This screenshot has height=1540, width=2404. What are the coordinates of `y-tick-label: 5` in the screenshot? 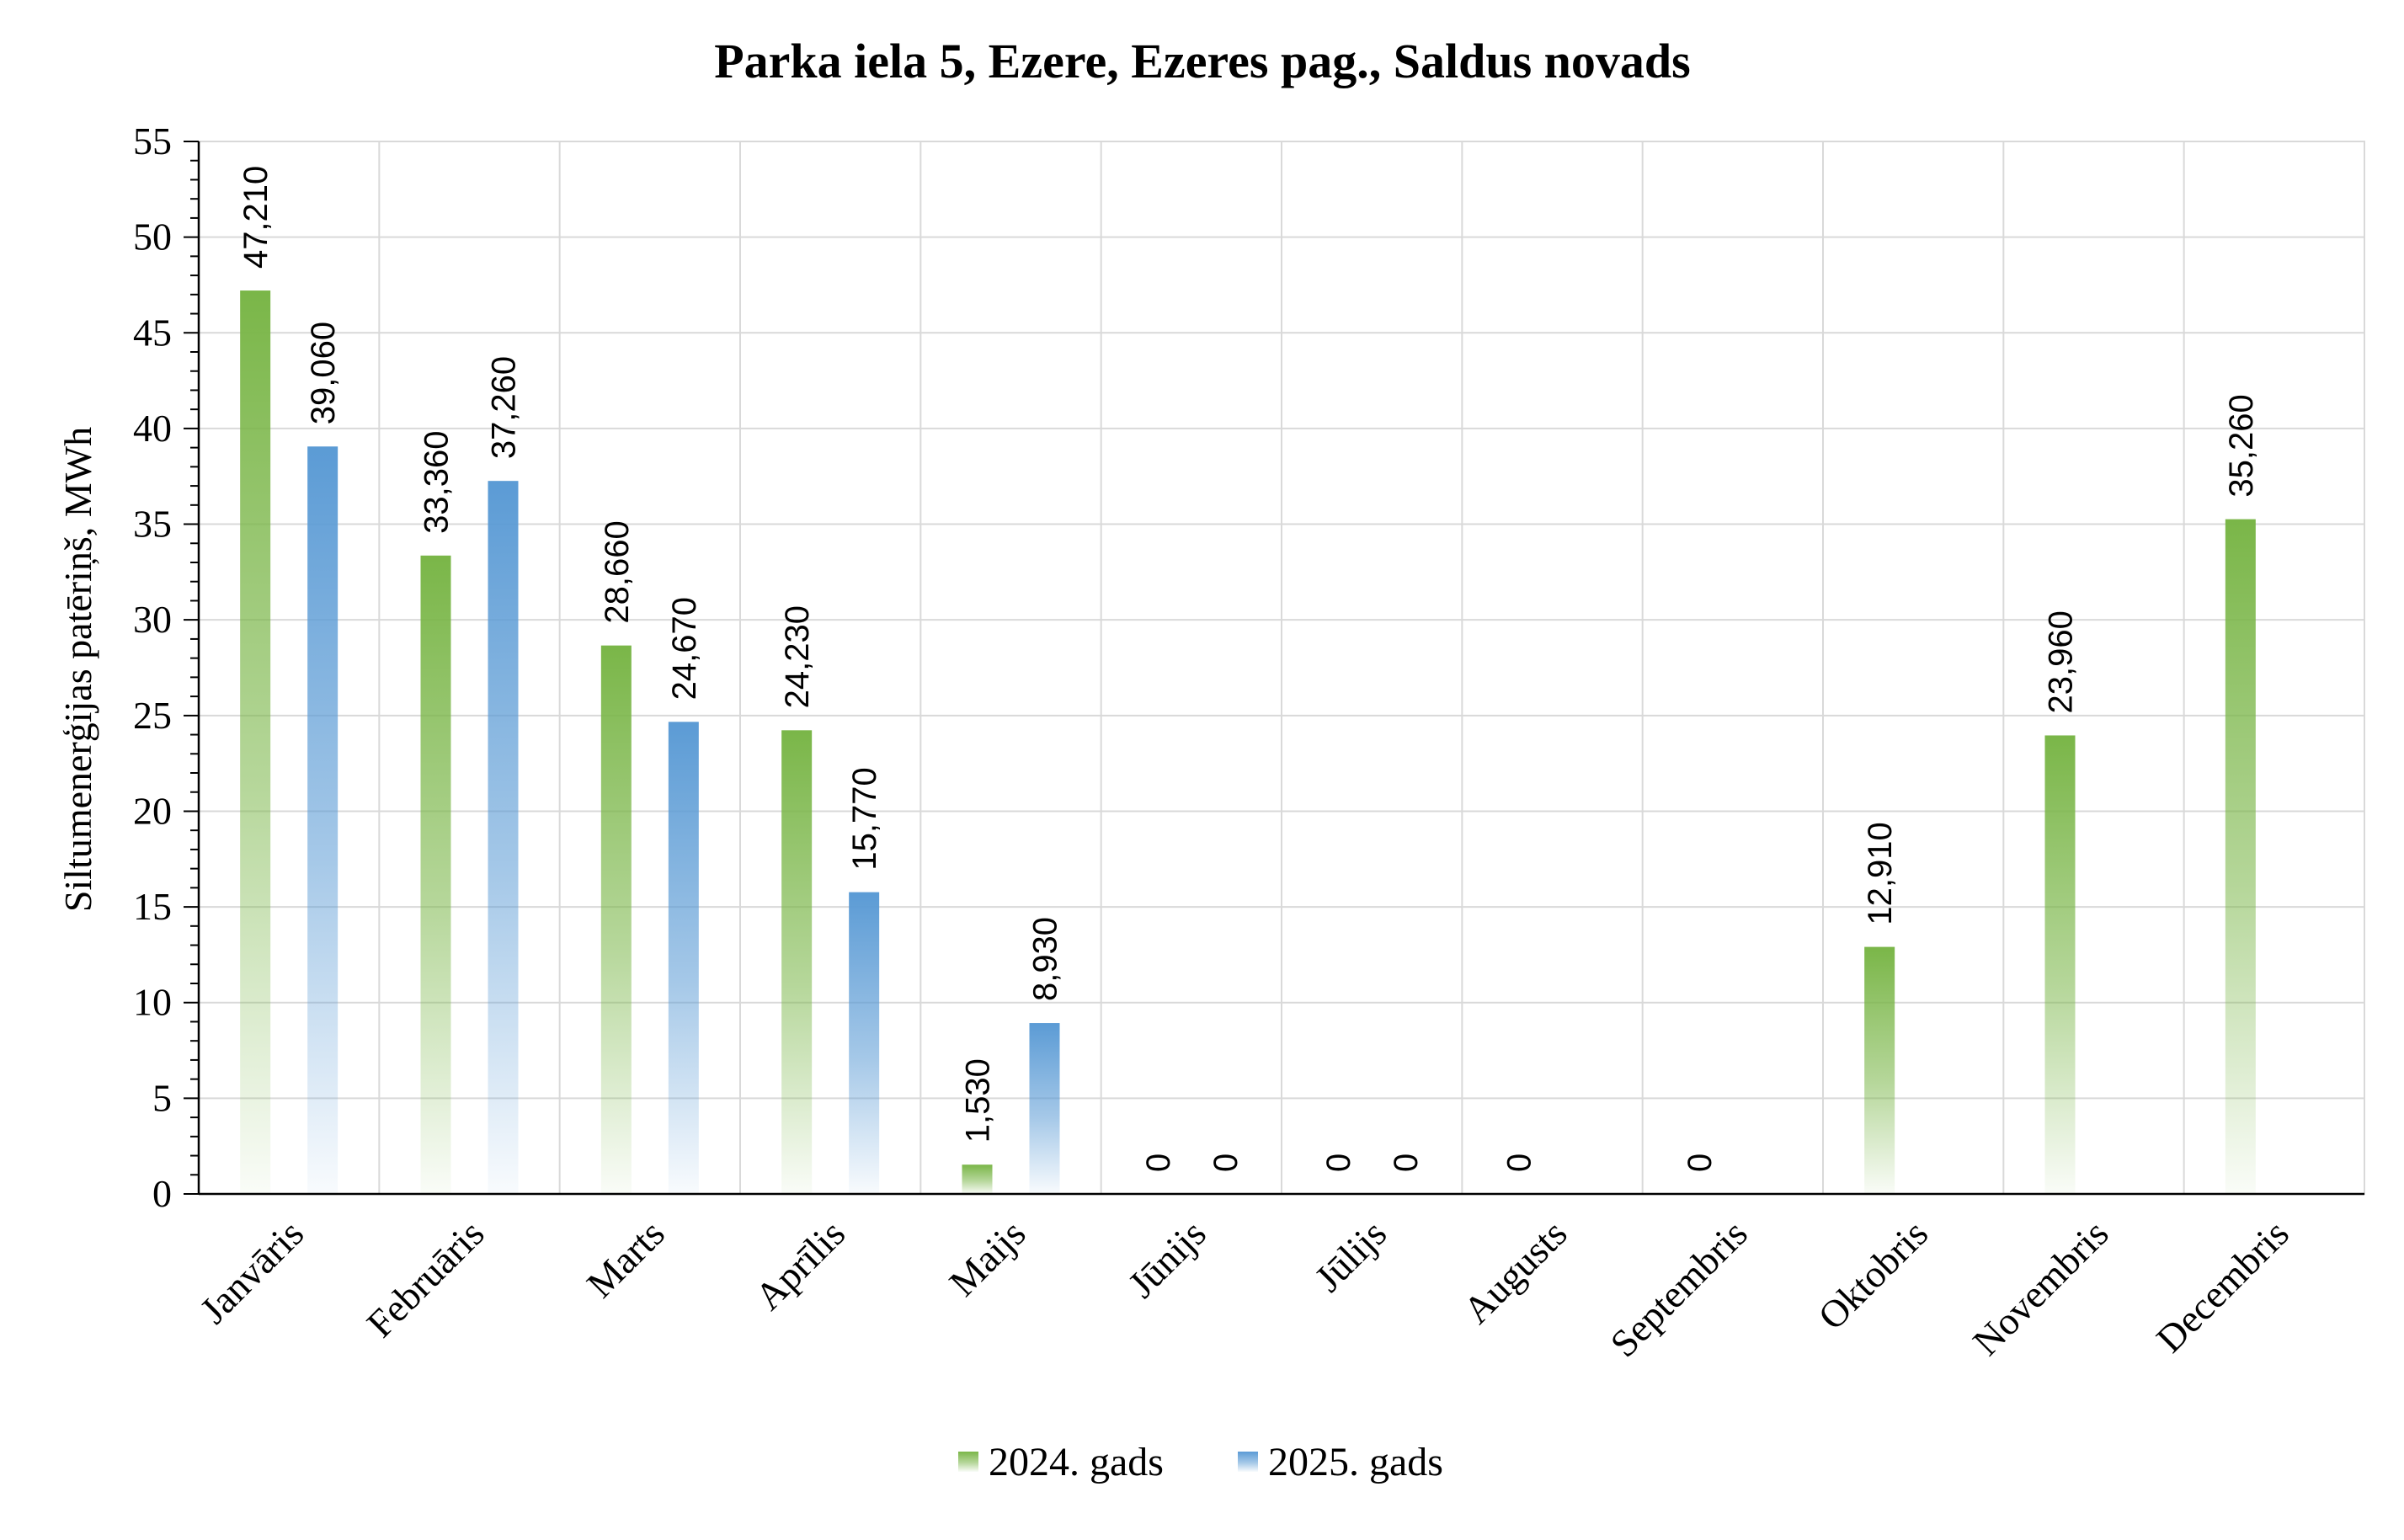 It's located at (162, 1097).